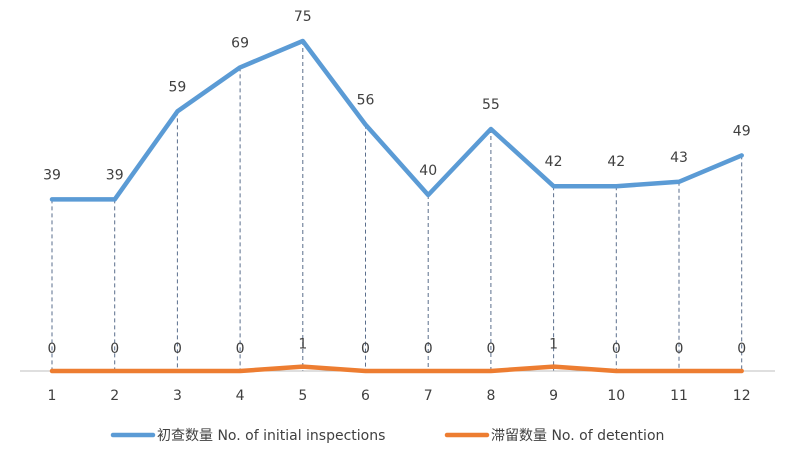 The image size is (792, 461). What do you see at coordinates (240, 43) in the screenshot?
I see `data-label-initial-inspections: 69` at bounding box center [240, 43].